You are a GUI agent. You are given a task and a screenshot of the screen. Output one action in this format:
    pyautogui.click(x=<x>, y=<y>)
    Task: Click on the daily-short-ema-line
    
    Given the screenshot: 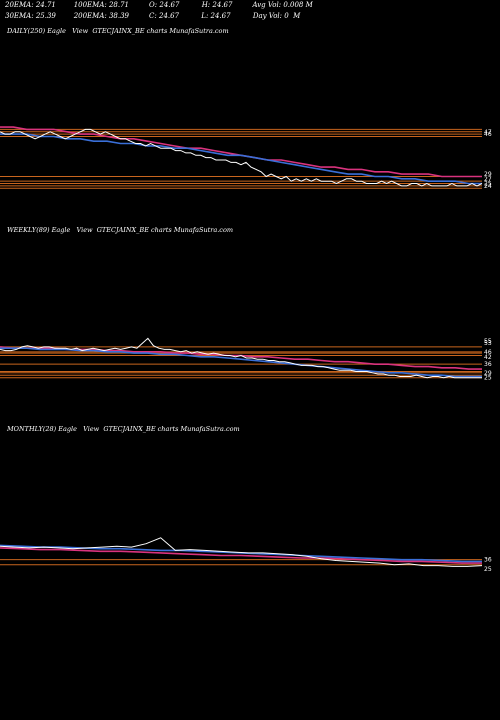 What is the action you would take?
    pyautogui.click(x=241, y=159)
    